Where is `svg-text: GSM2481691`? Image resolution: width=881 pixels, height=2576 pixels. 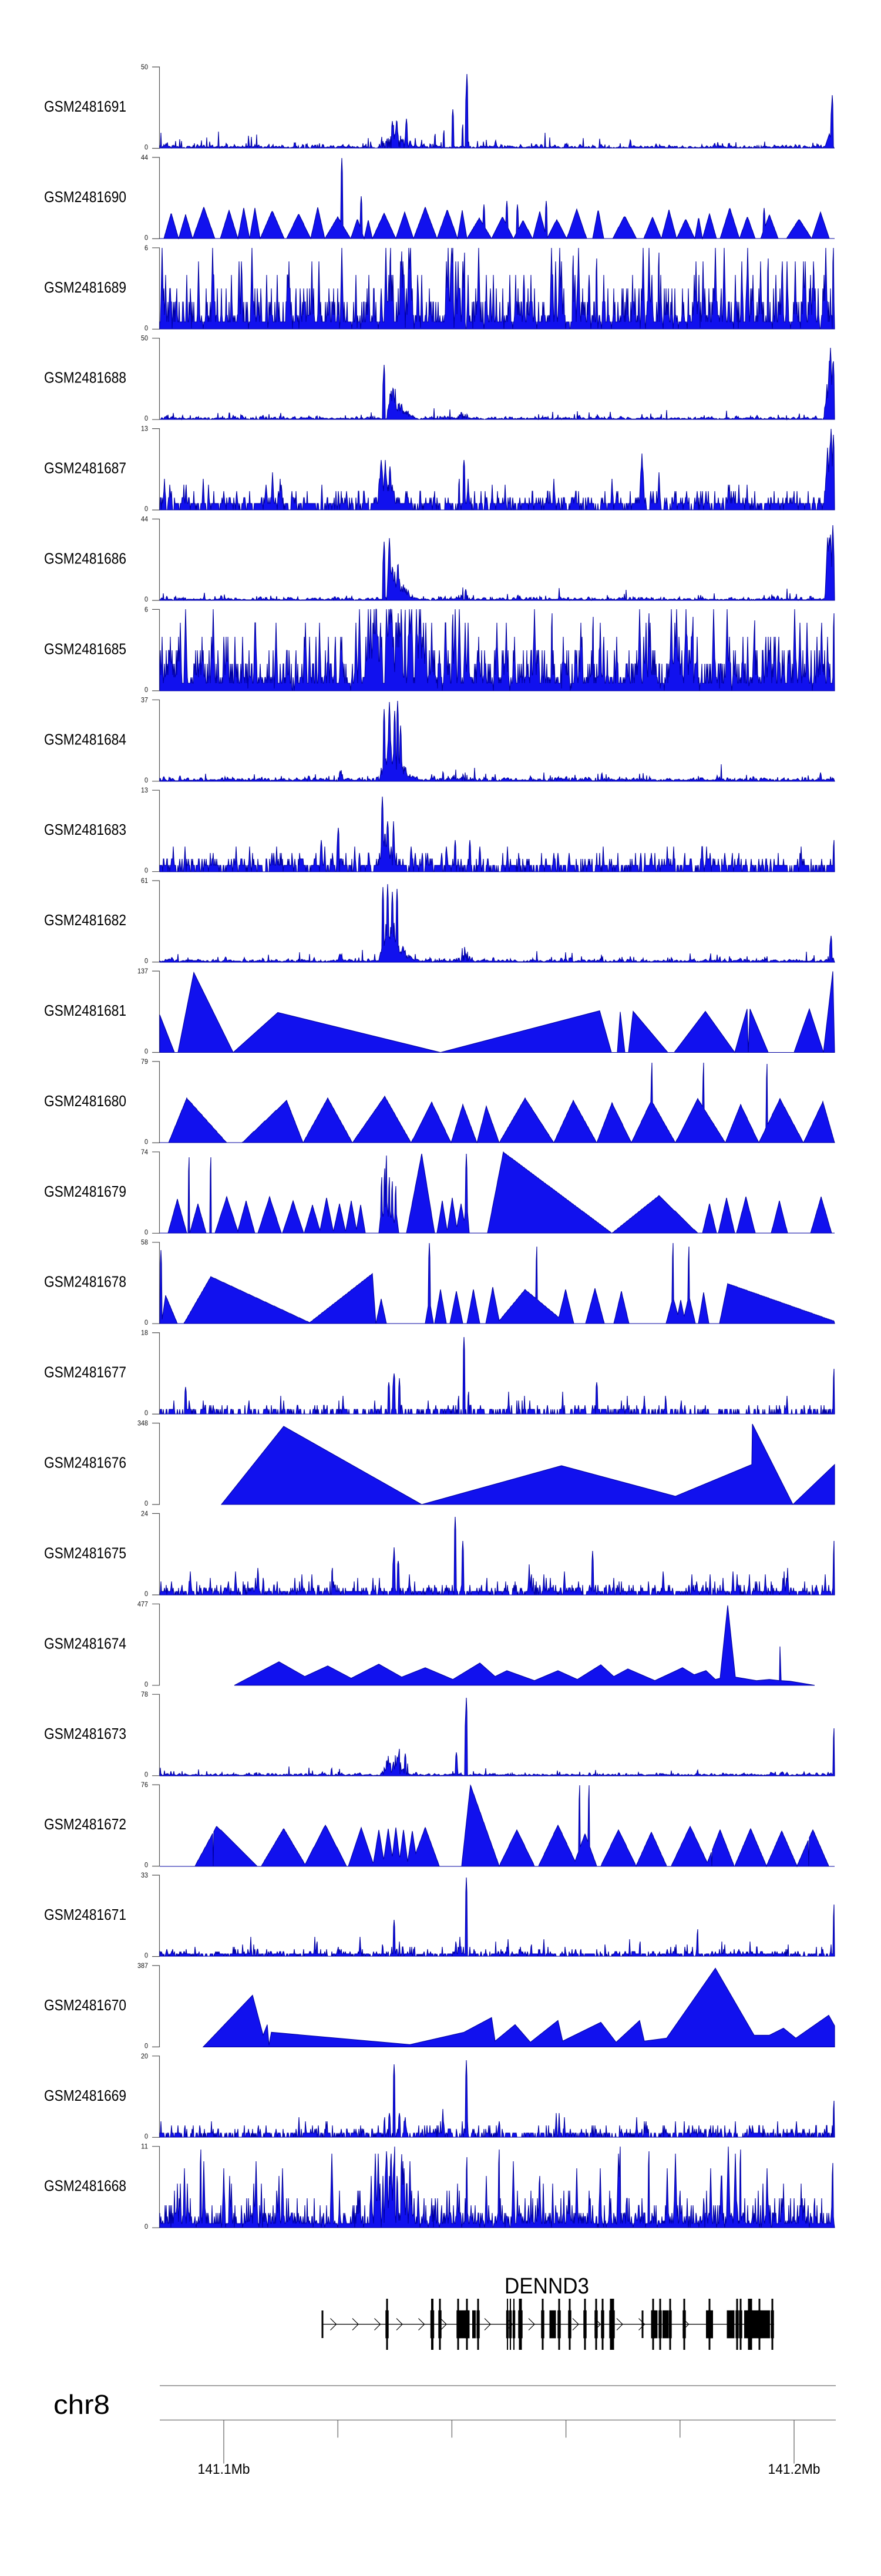 svg-text: GSM2481691 is located at coordinates (85, 107).